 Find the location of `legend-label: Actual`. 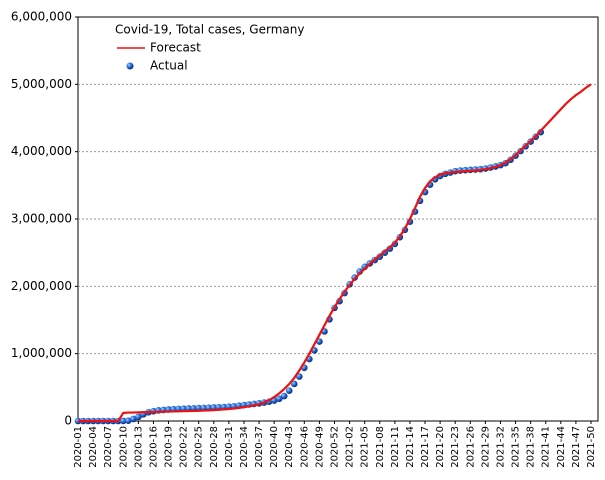

legend-label: Actual is located at coordinates (169, 66).